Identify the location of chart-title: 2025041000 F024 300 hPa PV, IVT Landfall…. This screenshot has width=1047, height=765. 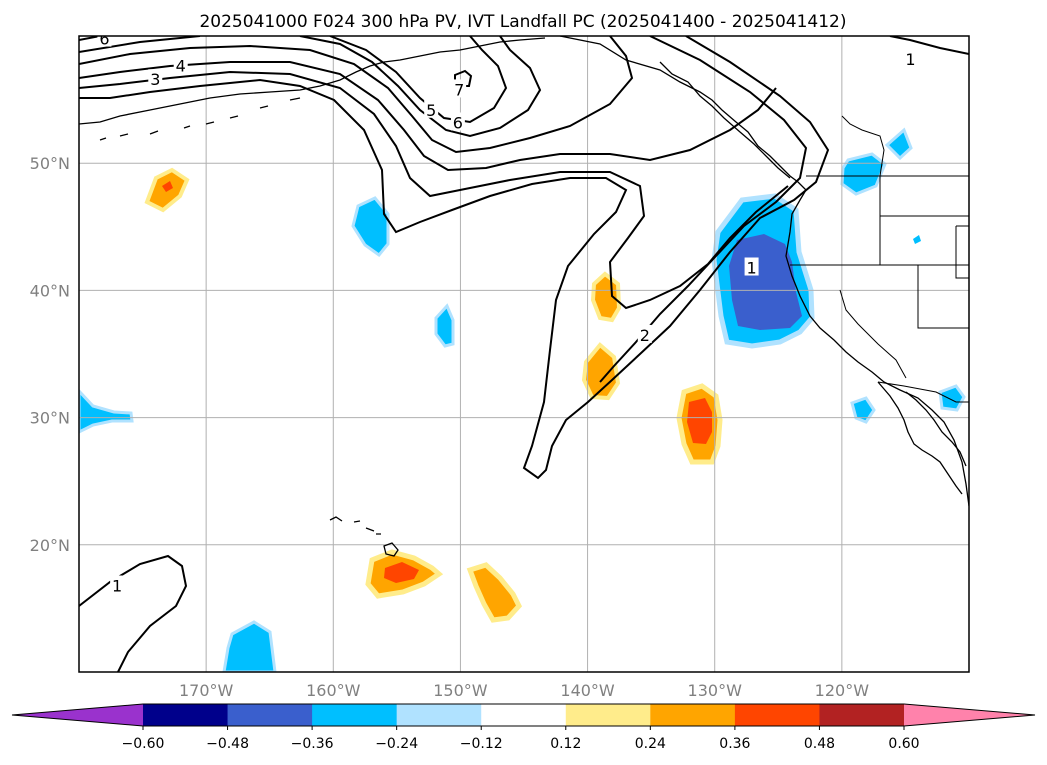
(522, 22).